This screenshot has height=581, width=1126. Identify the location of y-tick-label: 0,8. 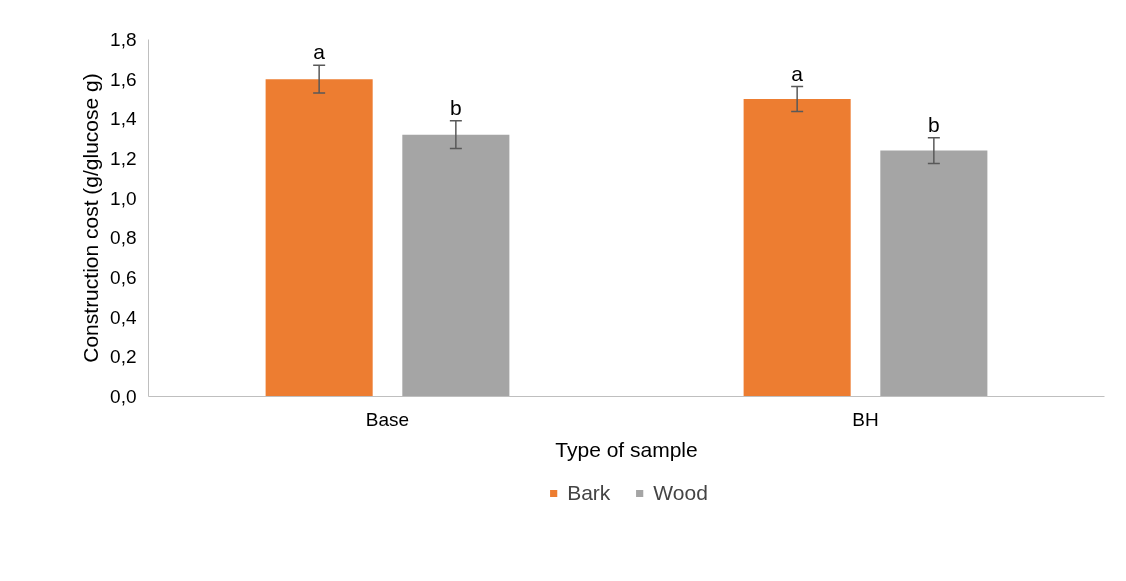
(123, 238).